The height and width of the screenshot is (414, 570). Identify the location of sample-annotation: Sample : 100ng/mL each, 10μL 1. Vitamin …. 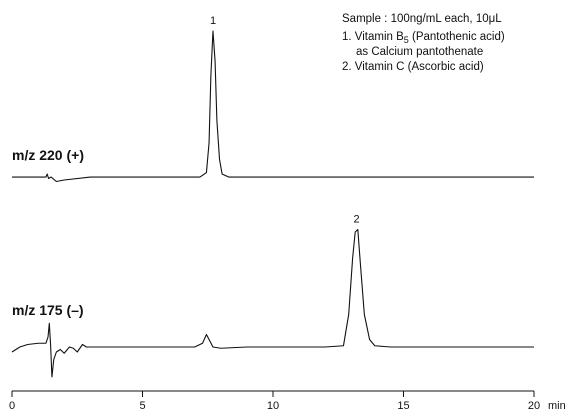
(423, 43).